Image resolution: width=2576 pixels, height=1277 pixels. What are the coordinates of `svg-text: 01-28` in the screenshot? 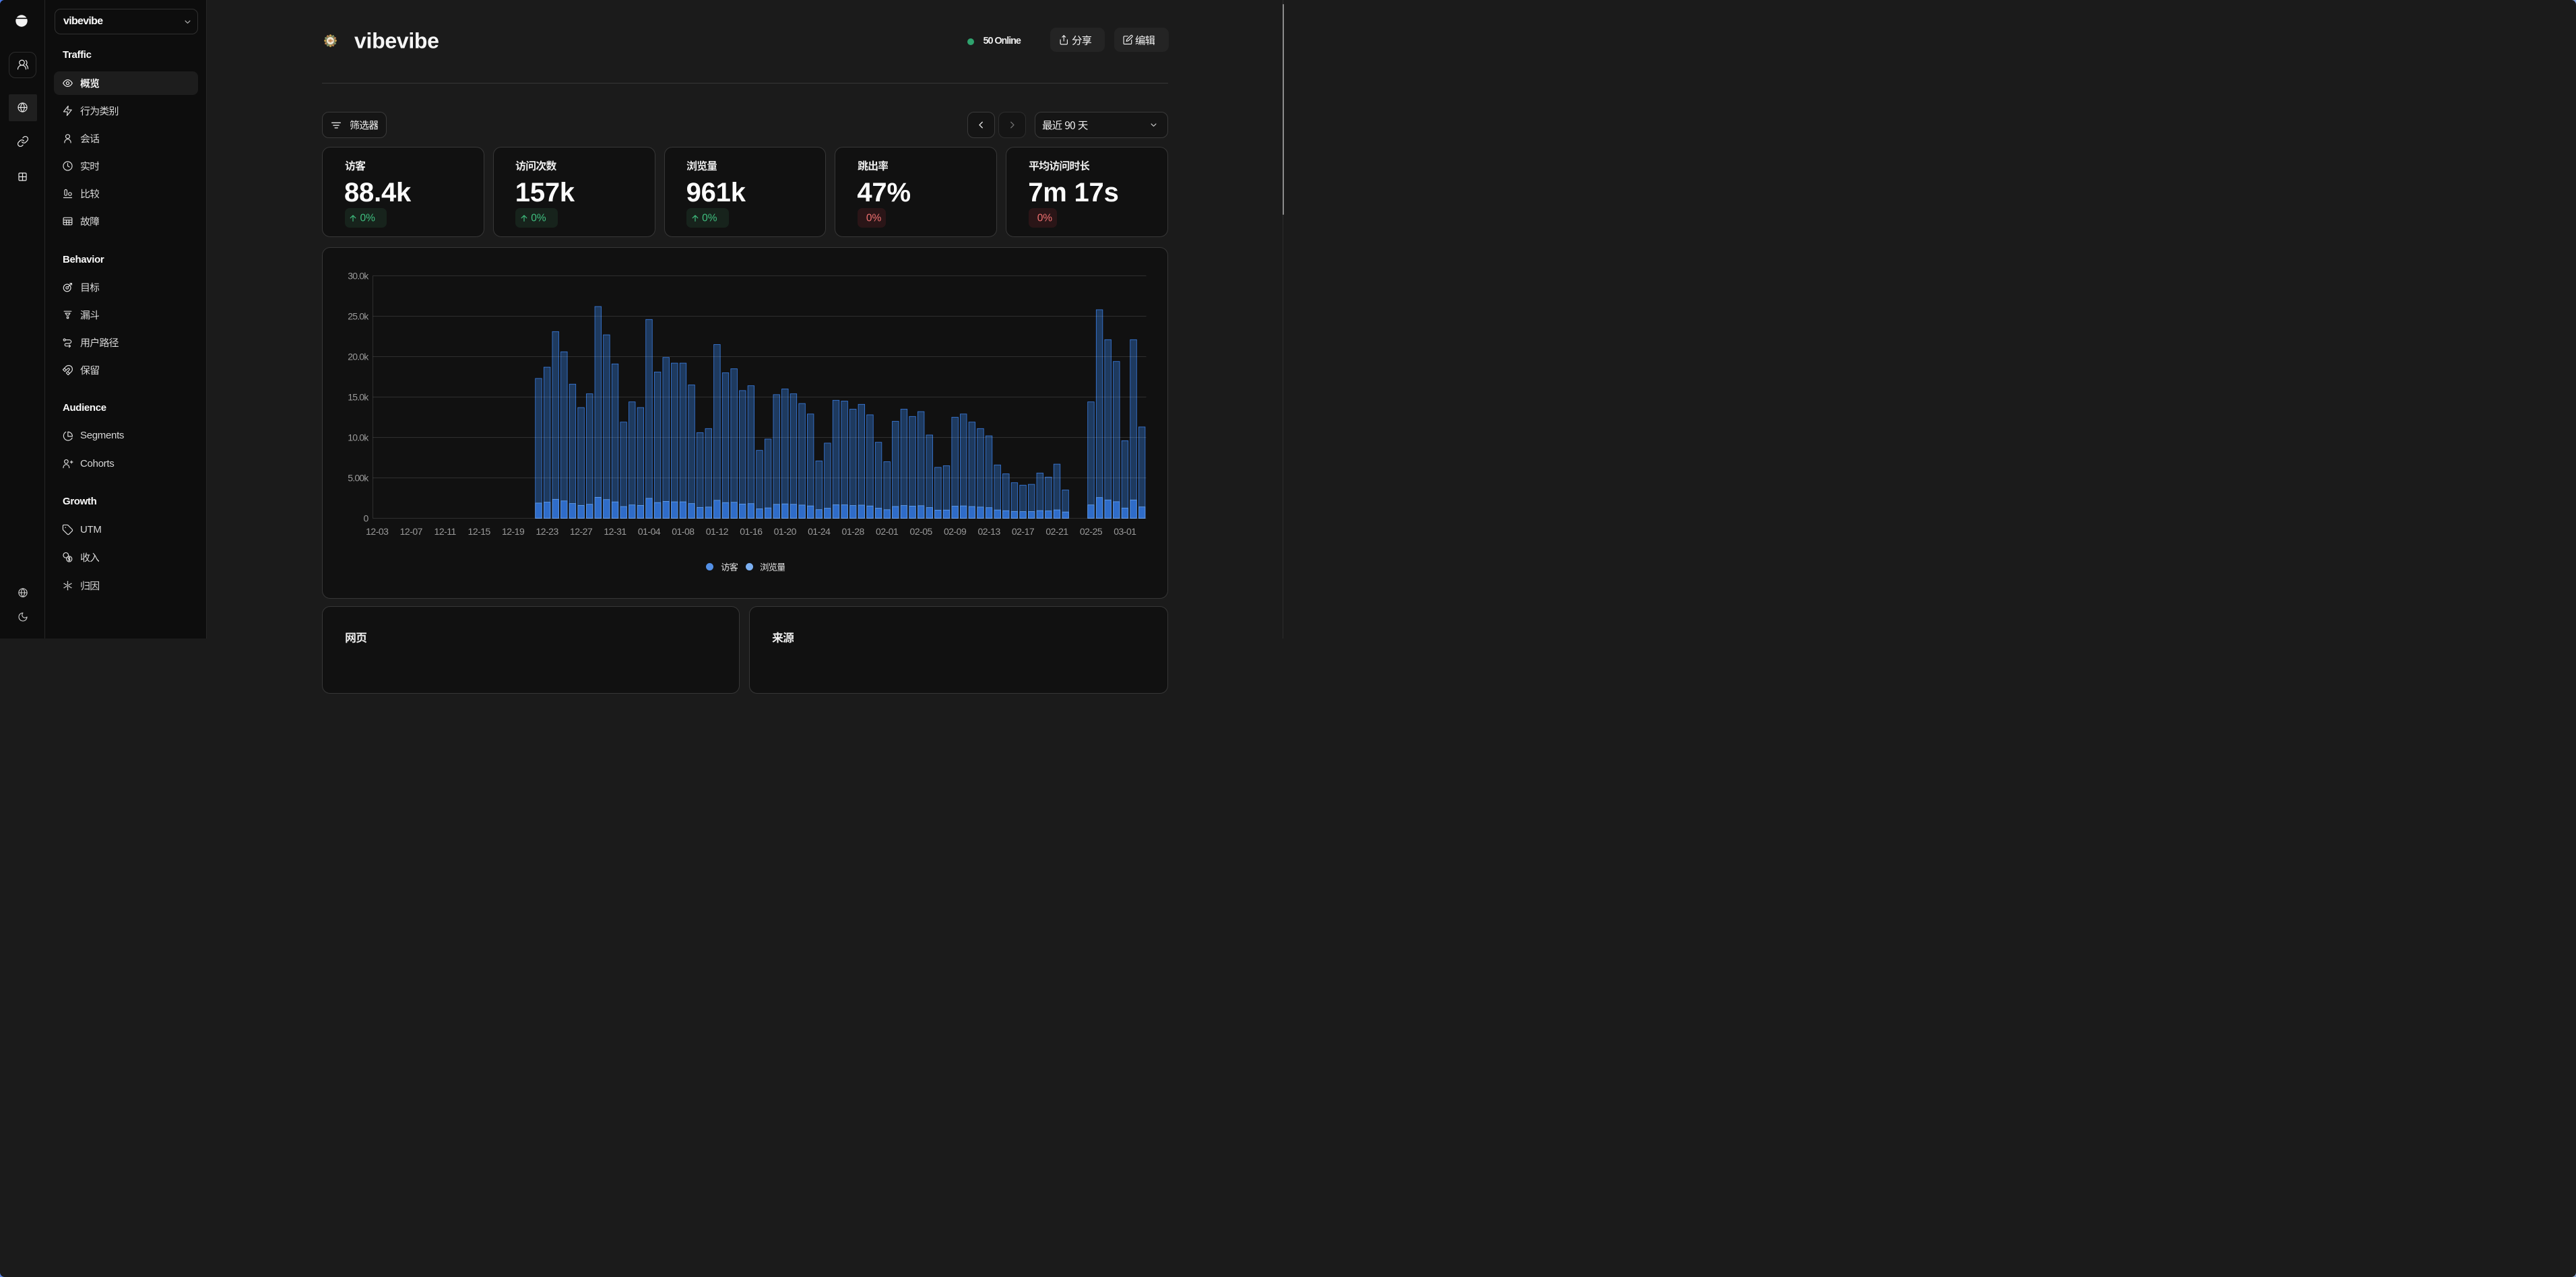 It's located at (854, 531).